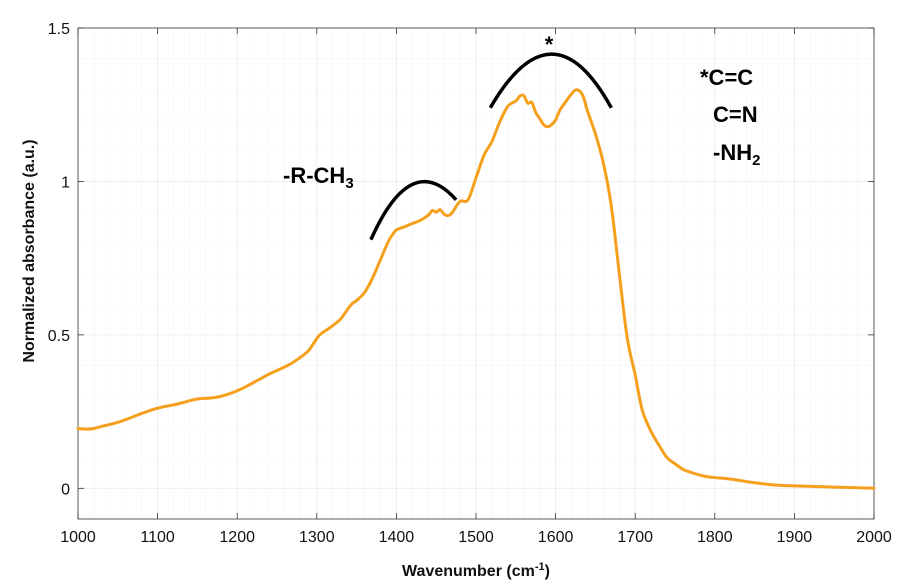 Image resolution: width=908 pixels, height=584 pixels. I want to click on functional-group-cc: *C=C, so click(726, 77).